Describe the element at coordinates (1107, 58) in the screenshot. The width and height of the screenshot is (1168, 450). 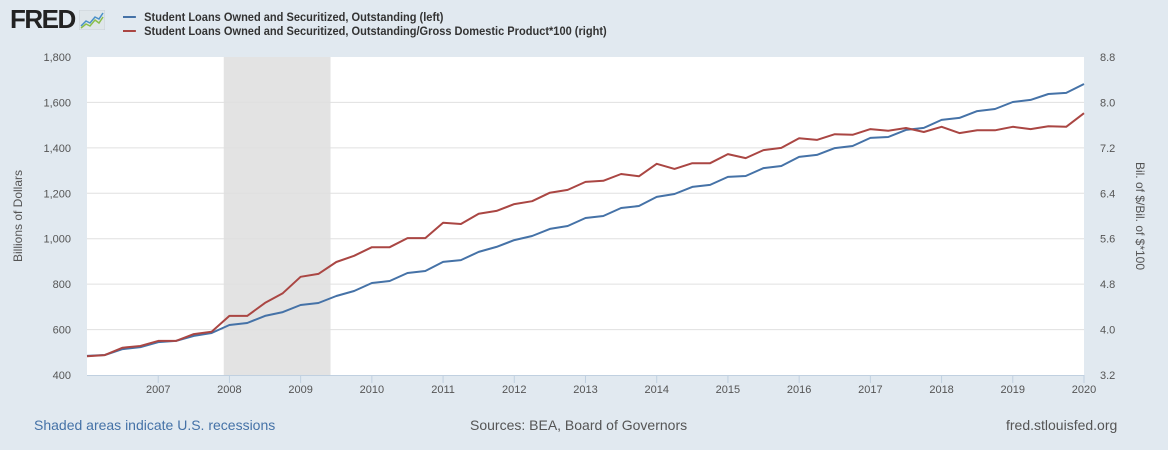
I see `y2-tick-label: 8.8` at that location.